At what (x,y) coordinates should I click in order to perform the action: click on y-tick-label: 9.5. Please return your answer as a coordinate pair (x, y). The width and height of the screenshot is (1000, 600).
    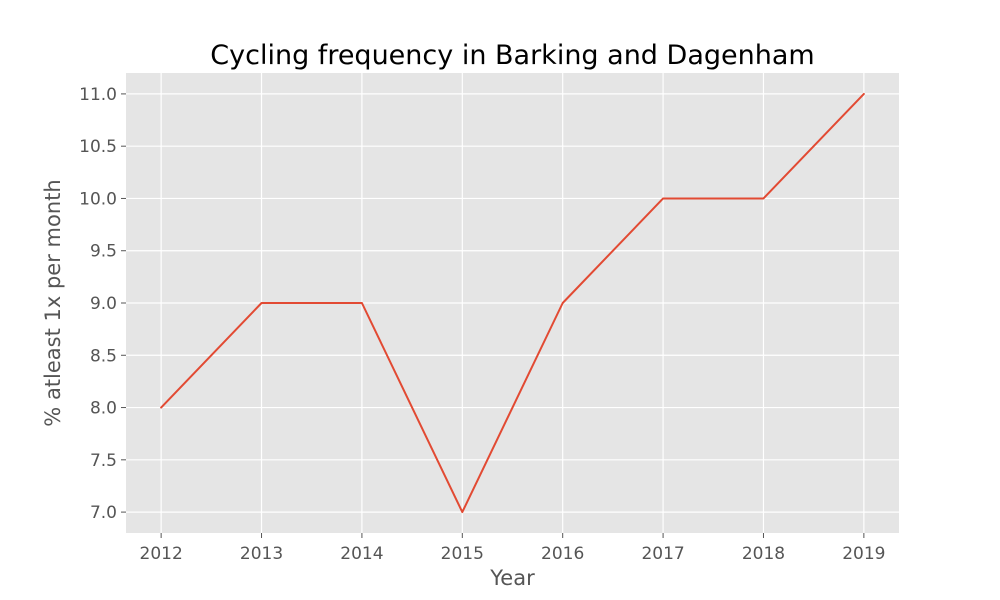
    Looking at the image, I should click on (103, 252).